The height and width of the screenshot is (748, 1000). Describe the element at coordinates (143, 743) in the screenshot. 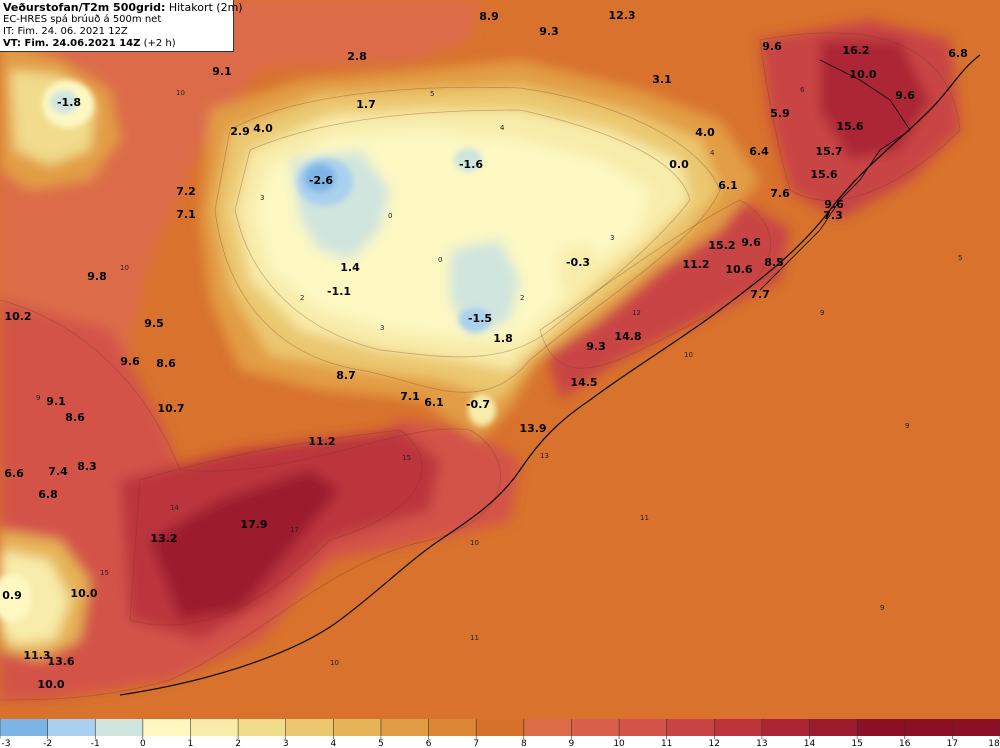

I see `legend-tick-label: 0` at that location.